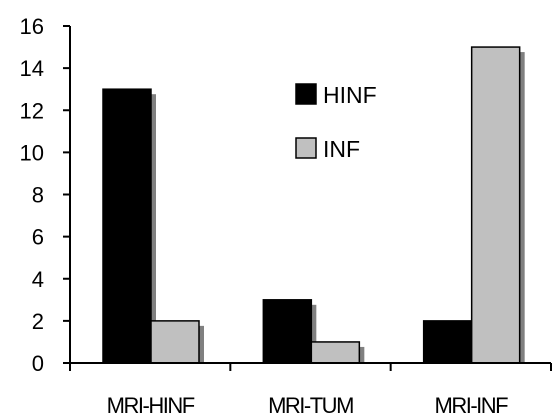 This screenshot has height=420, width=552. What do you see at coordinates (310, 366) in the screenshot?
I see `x-axis` at bounding box center [310, 366].